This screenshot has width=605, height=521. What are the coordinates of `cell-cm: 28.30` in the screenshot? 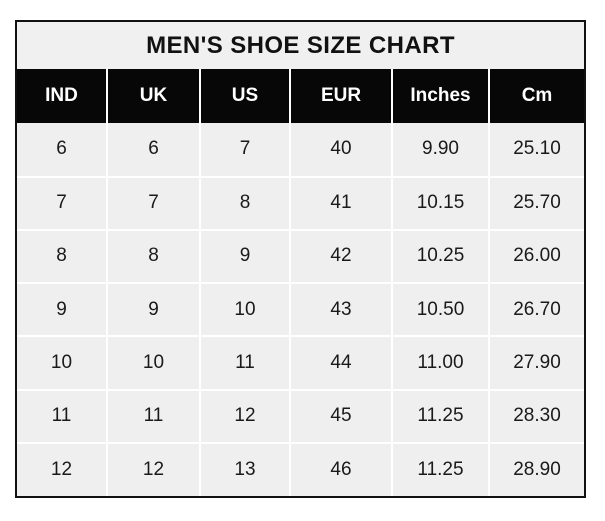 It's located at (536, 416).